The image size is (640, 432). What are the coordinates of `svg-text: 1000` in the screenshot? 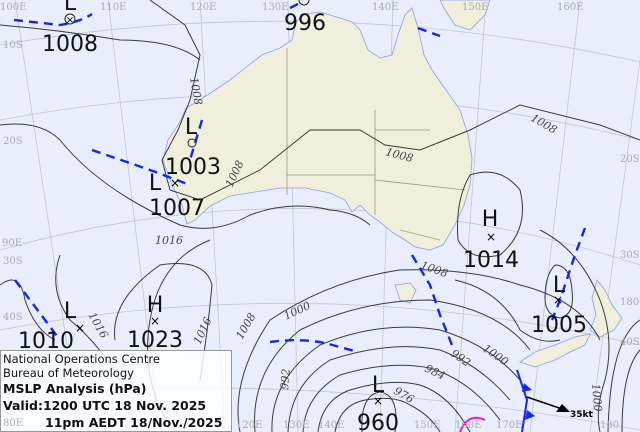 It's located at (596, 397).